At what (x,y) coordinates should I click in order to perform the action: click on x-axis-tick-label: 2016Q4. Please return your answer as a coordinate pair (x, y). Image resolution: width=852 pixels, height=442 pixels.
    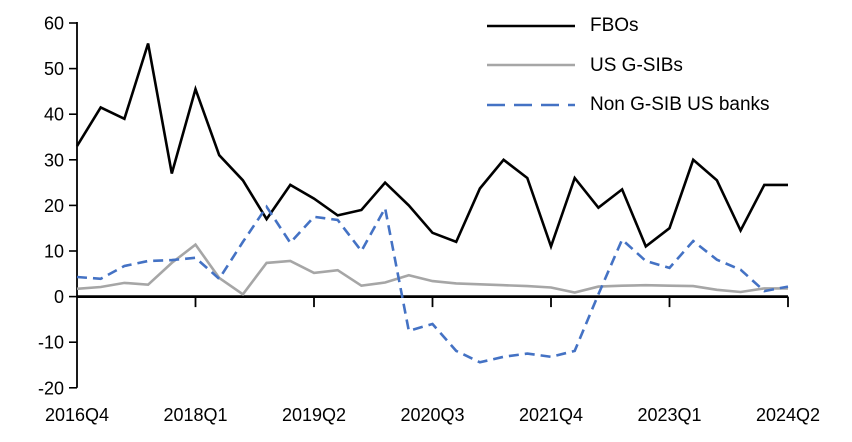
    Looking at the image, I should click on (77, 415).